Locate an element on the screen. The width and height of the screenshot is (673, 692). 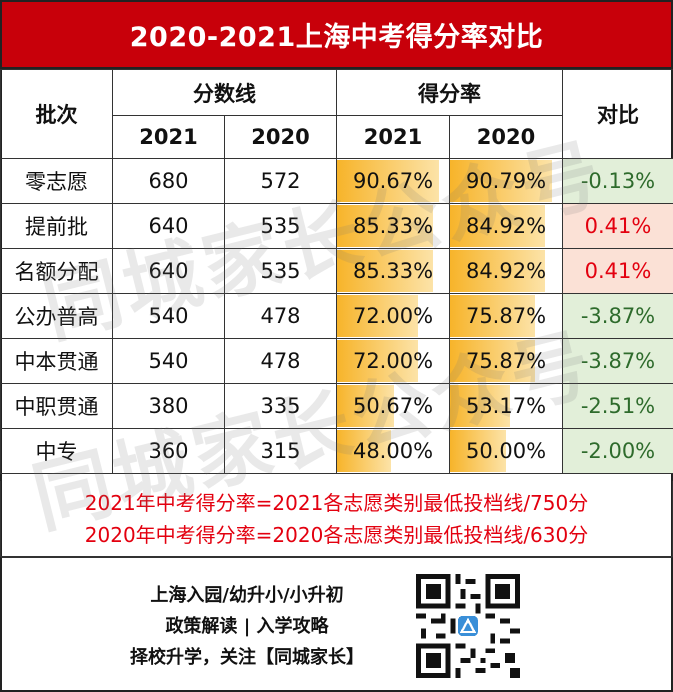
footer-line-2: 政策解读 | 入学攻略 is located at coordinates (247, 626).